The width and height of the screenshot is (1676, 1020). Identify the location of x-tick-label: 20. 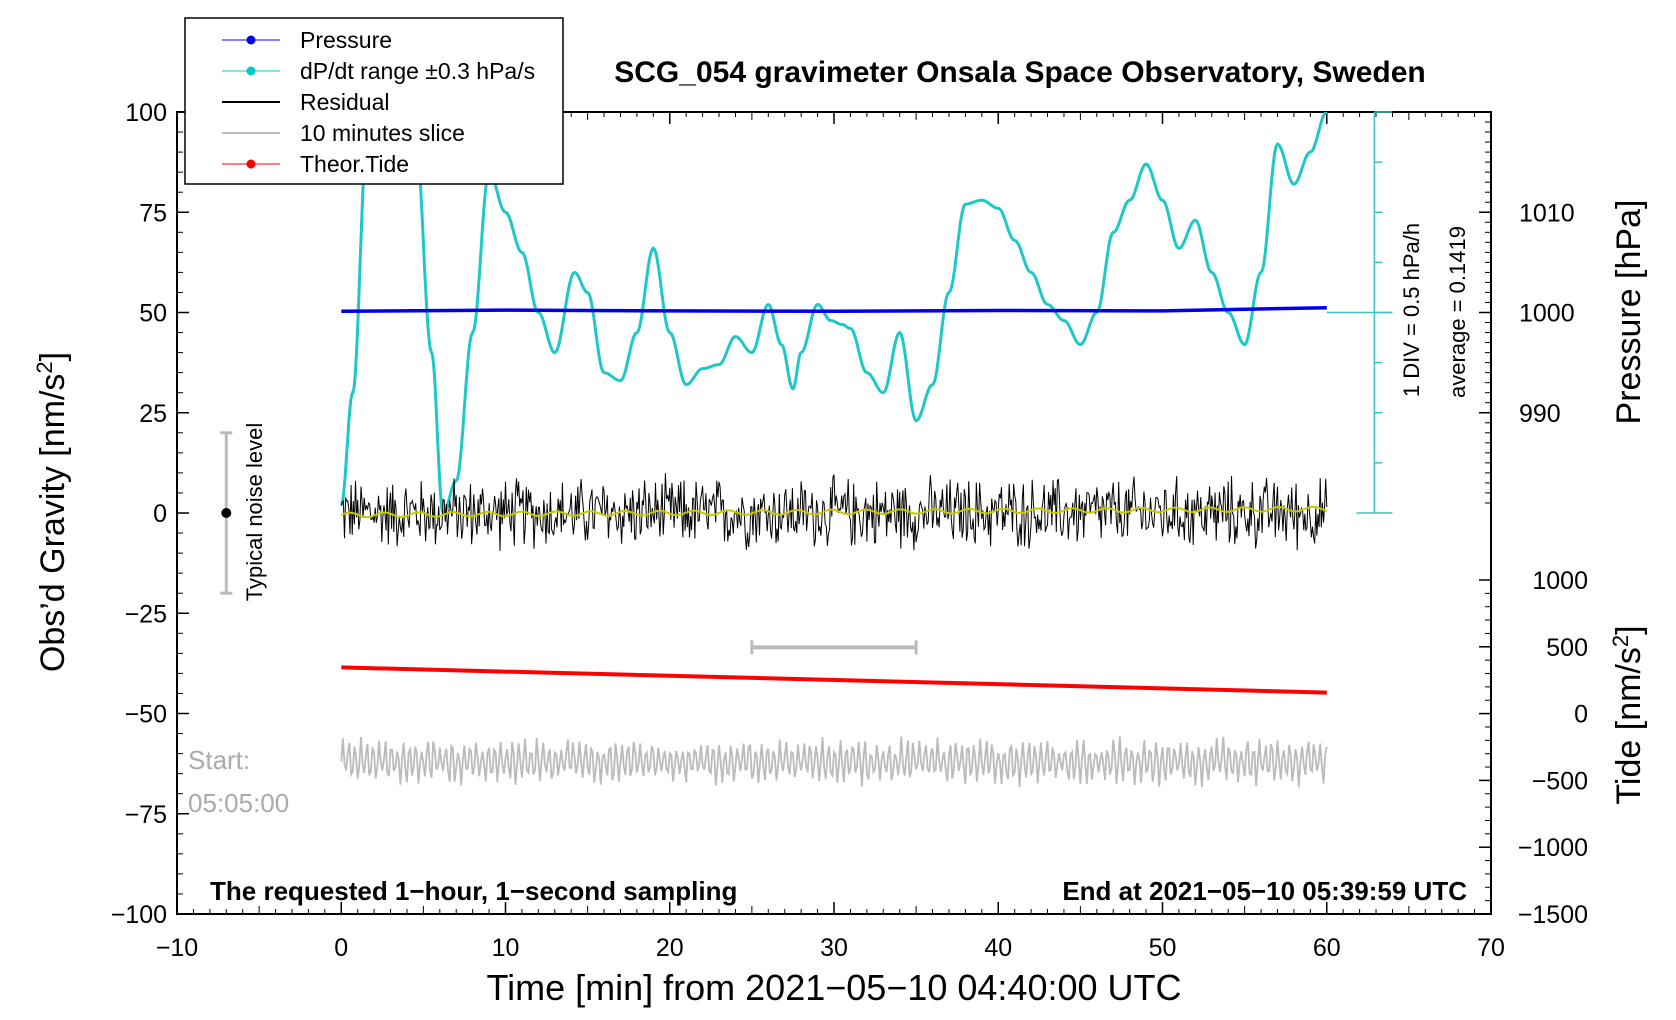
(670, 948).